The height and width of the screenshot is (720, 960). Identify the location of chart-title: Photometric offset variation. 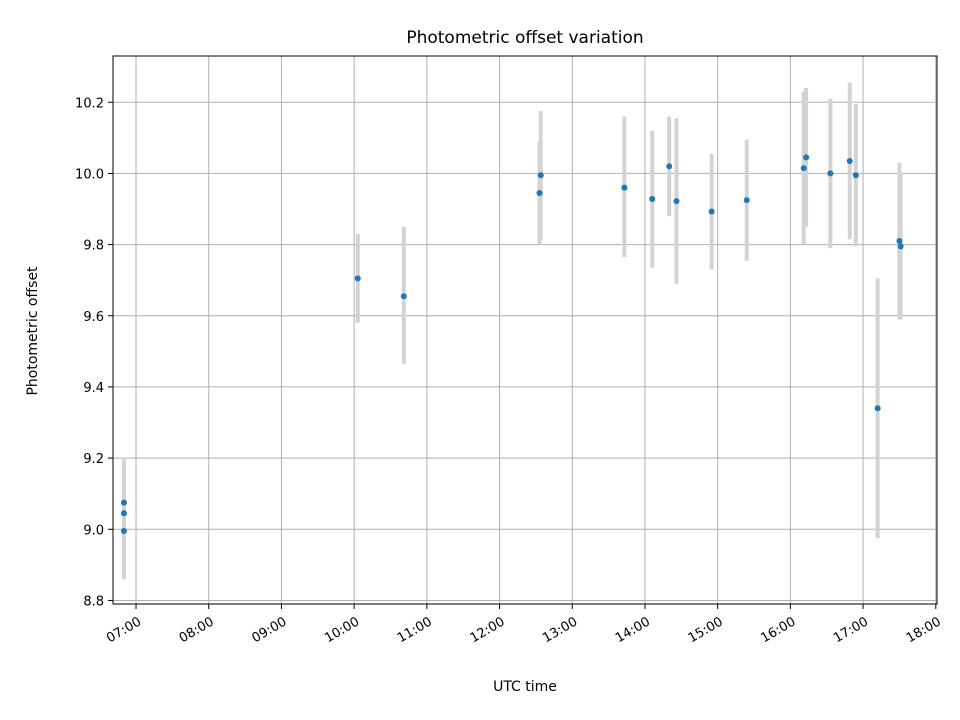
(524, 38).